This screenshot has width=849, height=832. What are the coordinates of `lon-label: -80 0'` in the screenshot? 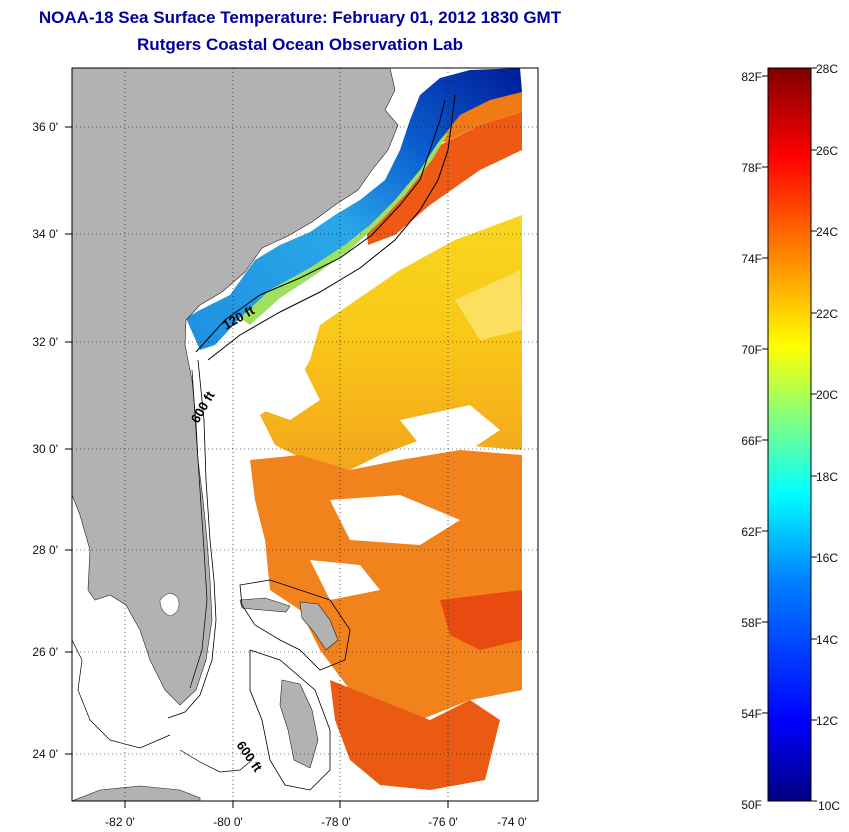 It's located at (228, 822).